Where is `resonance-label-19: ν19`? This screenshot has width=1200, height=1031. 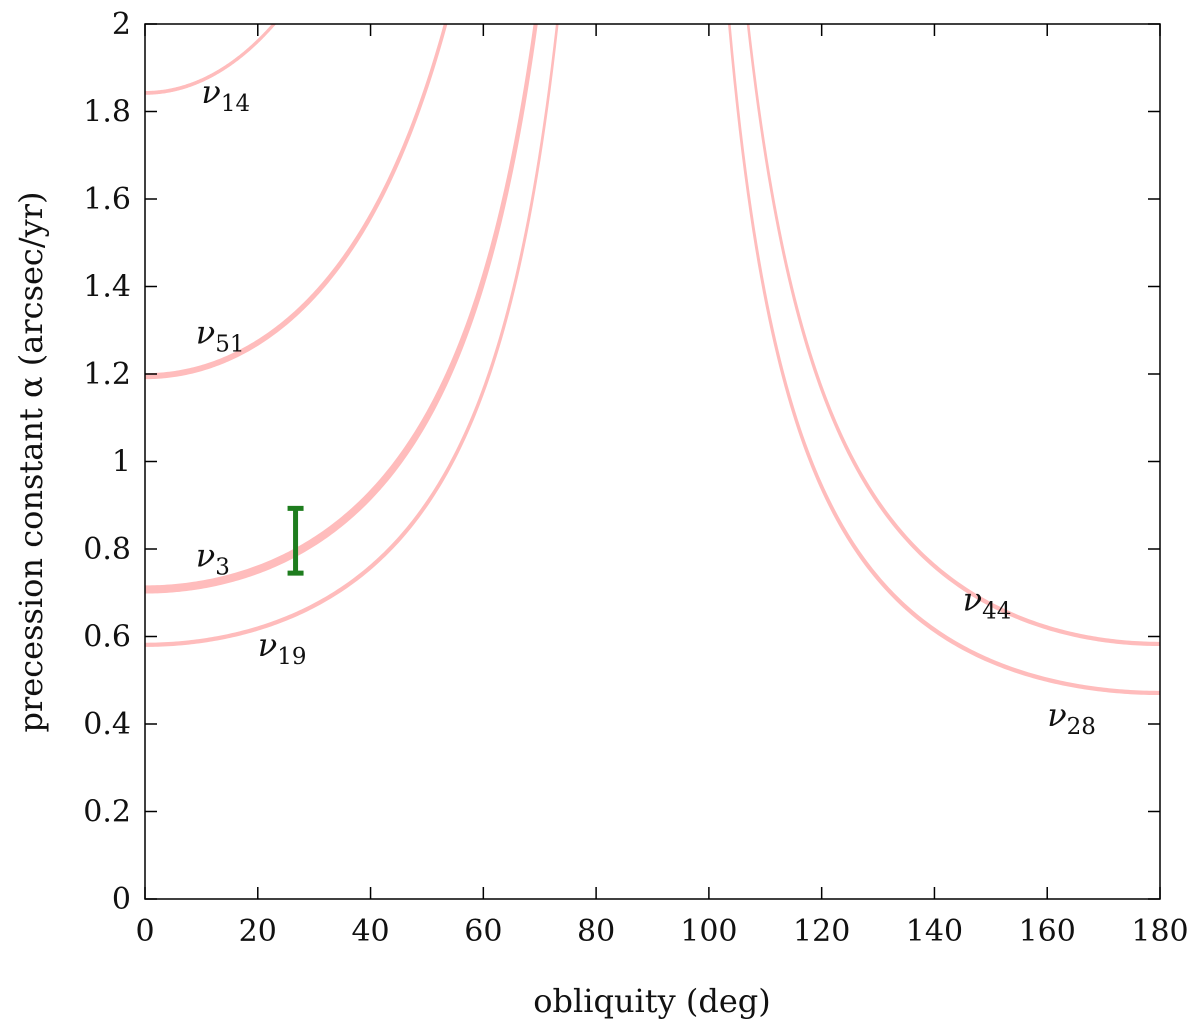
resonance-label-19: ν19 is located at coordinates (282, 648).